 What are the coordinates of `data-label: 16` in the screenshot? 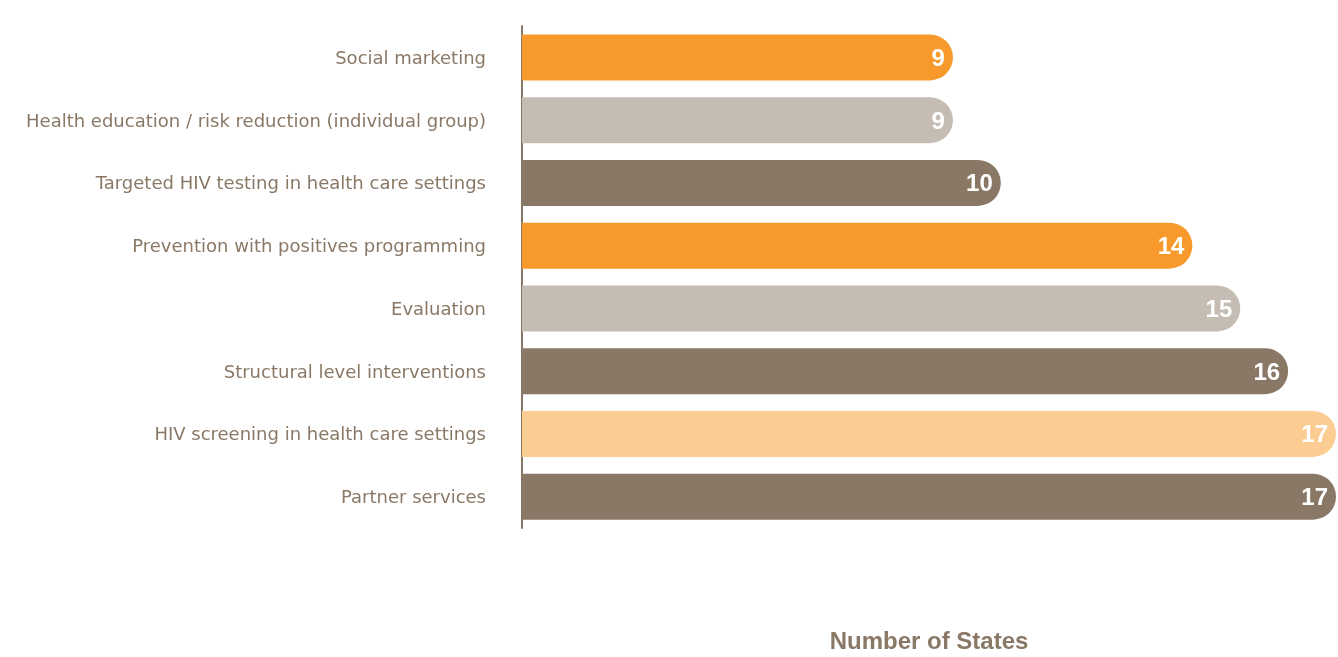 It's located at (1267, 371).